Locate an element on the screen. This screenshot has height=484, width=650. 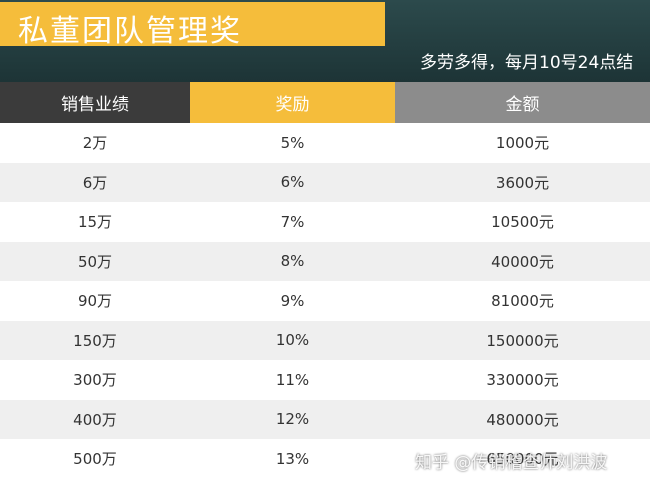
table-row: 90万 9% 81000元 is located at coordinates (325, 301).